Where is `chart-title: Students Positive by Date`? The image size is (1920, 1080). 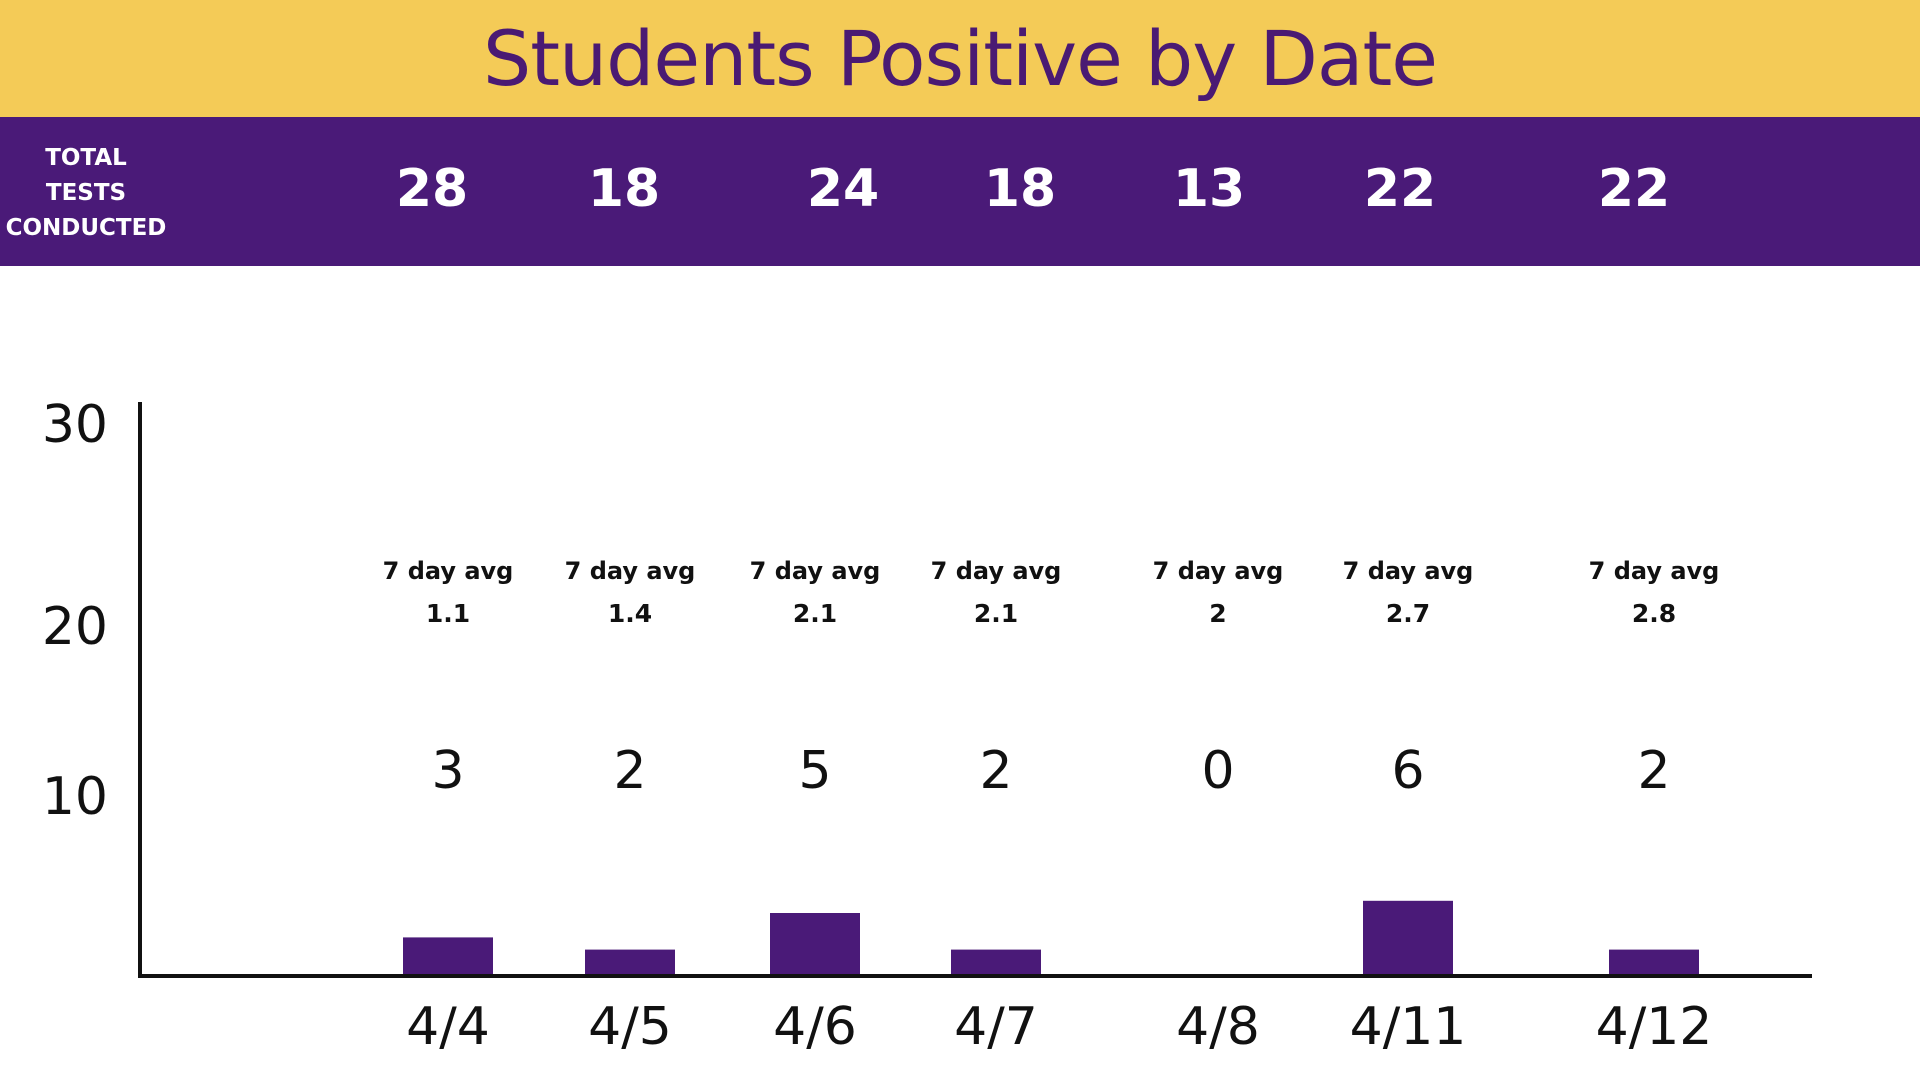 chart-title: Students Positive by Date is located at coordinates (960, 58).